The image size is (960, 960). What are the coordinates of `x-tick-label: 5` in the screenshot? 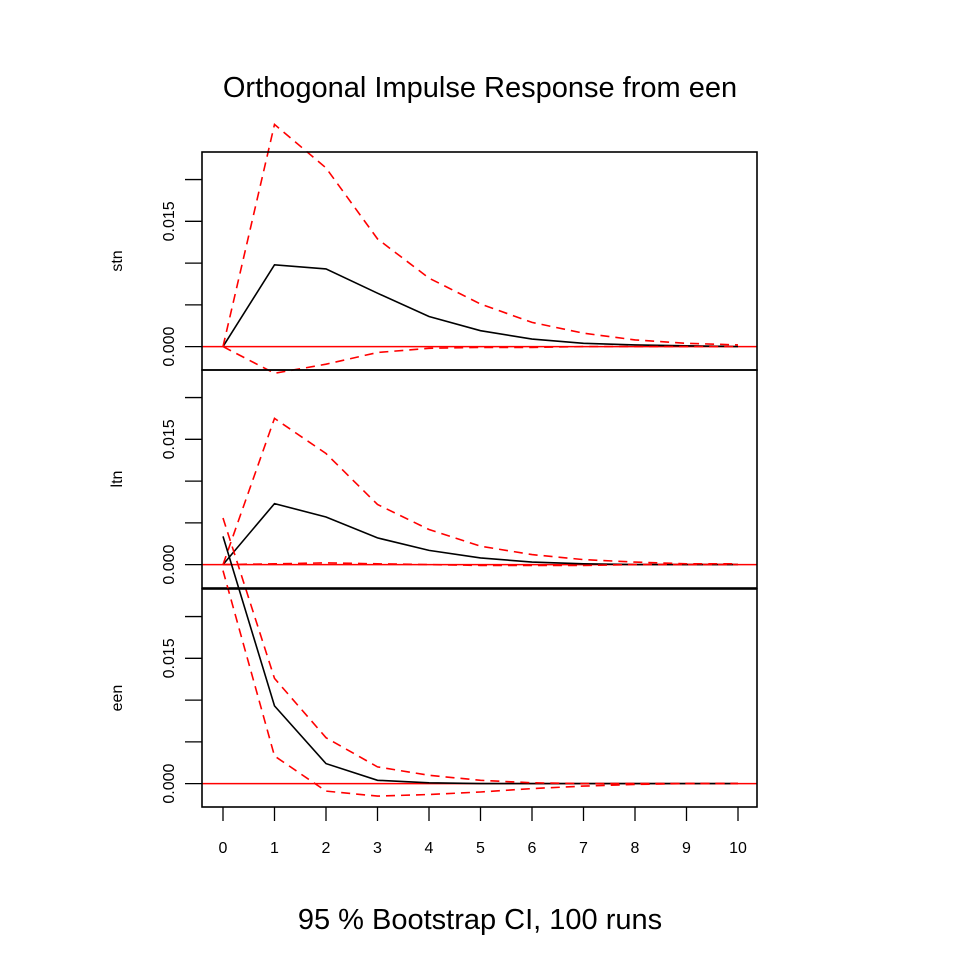 It's located at (480, 848).